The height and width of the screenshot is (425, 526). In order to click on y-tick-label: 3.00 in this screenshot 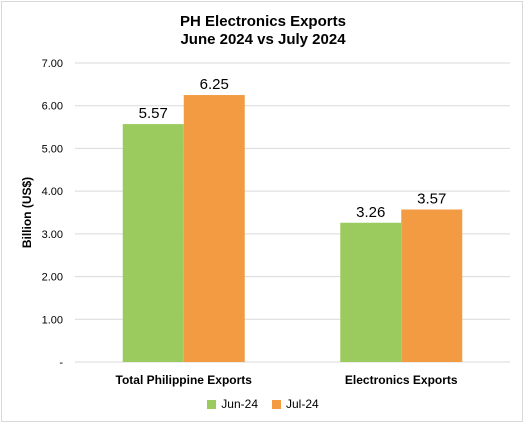, I will do `click(52, 235)`.